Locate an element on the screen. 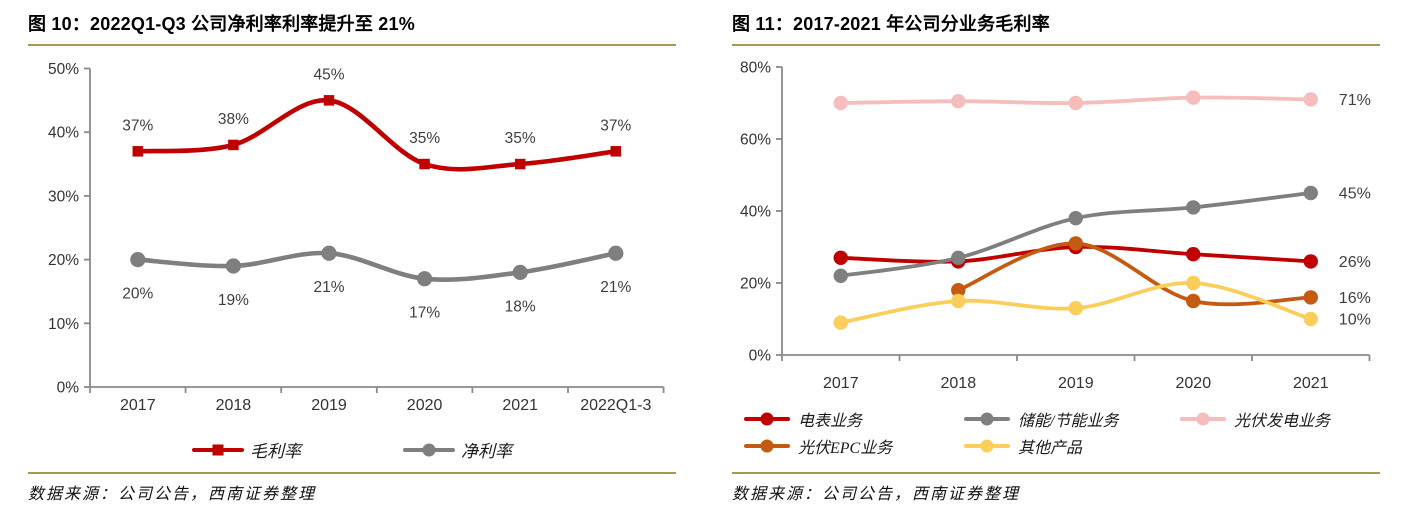 Image resolution: width=1408 pixels, height=519 pixels. legend-item-1: 净利率 is located at coordinates (457, 449).